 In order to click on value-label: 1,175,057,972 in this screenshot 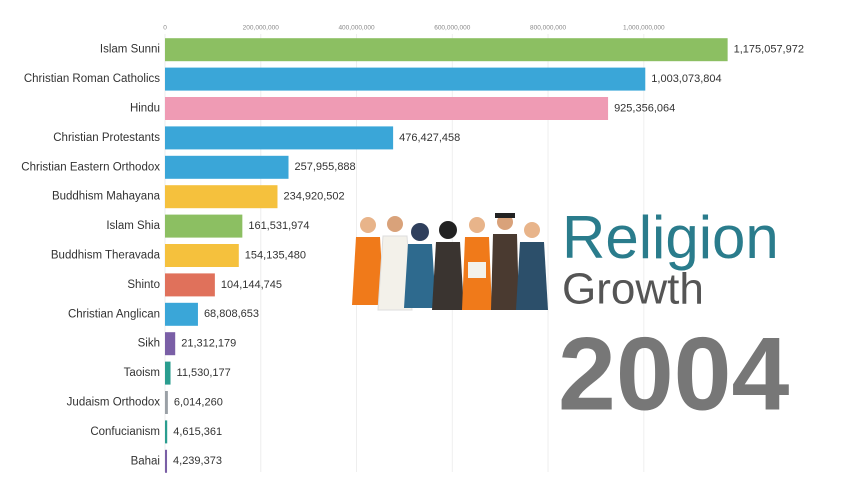, I will do `click(769, 50)`.